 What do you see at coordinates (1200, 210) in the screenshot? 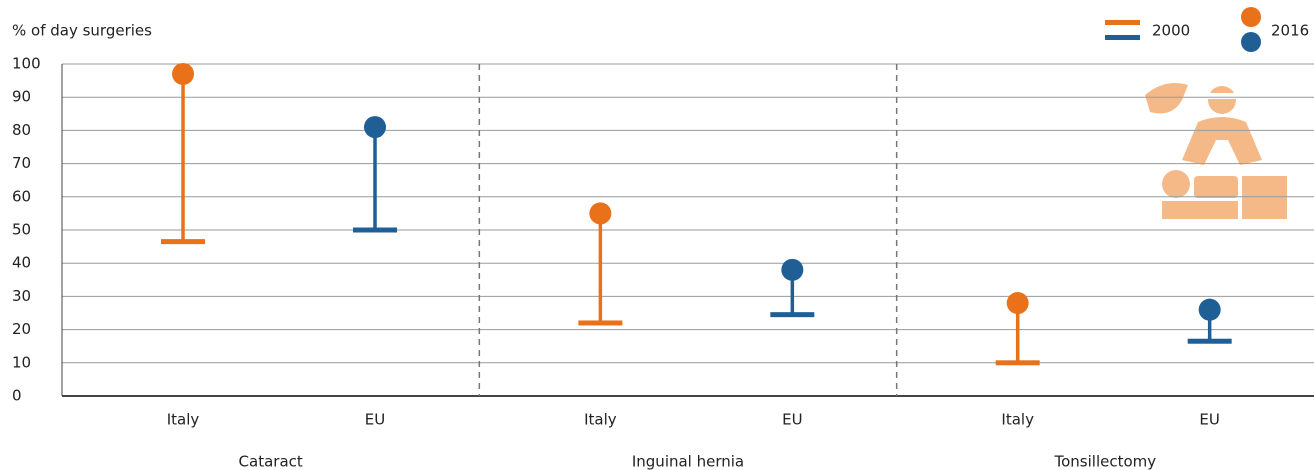
I see `icon-table` at bounding box center [1200, 210].